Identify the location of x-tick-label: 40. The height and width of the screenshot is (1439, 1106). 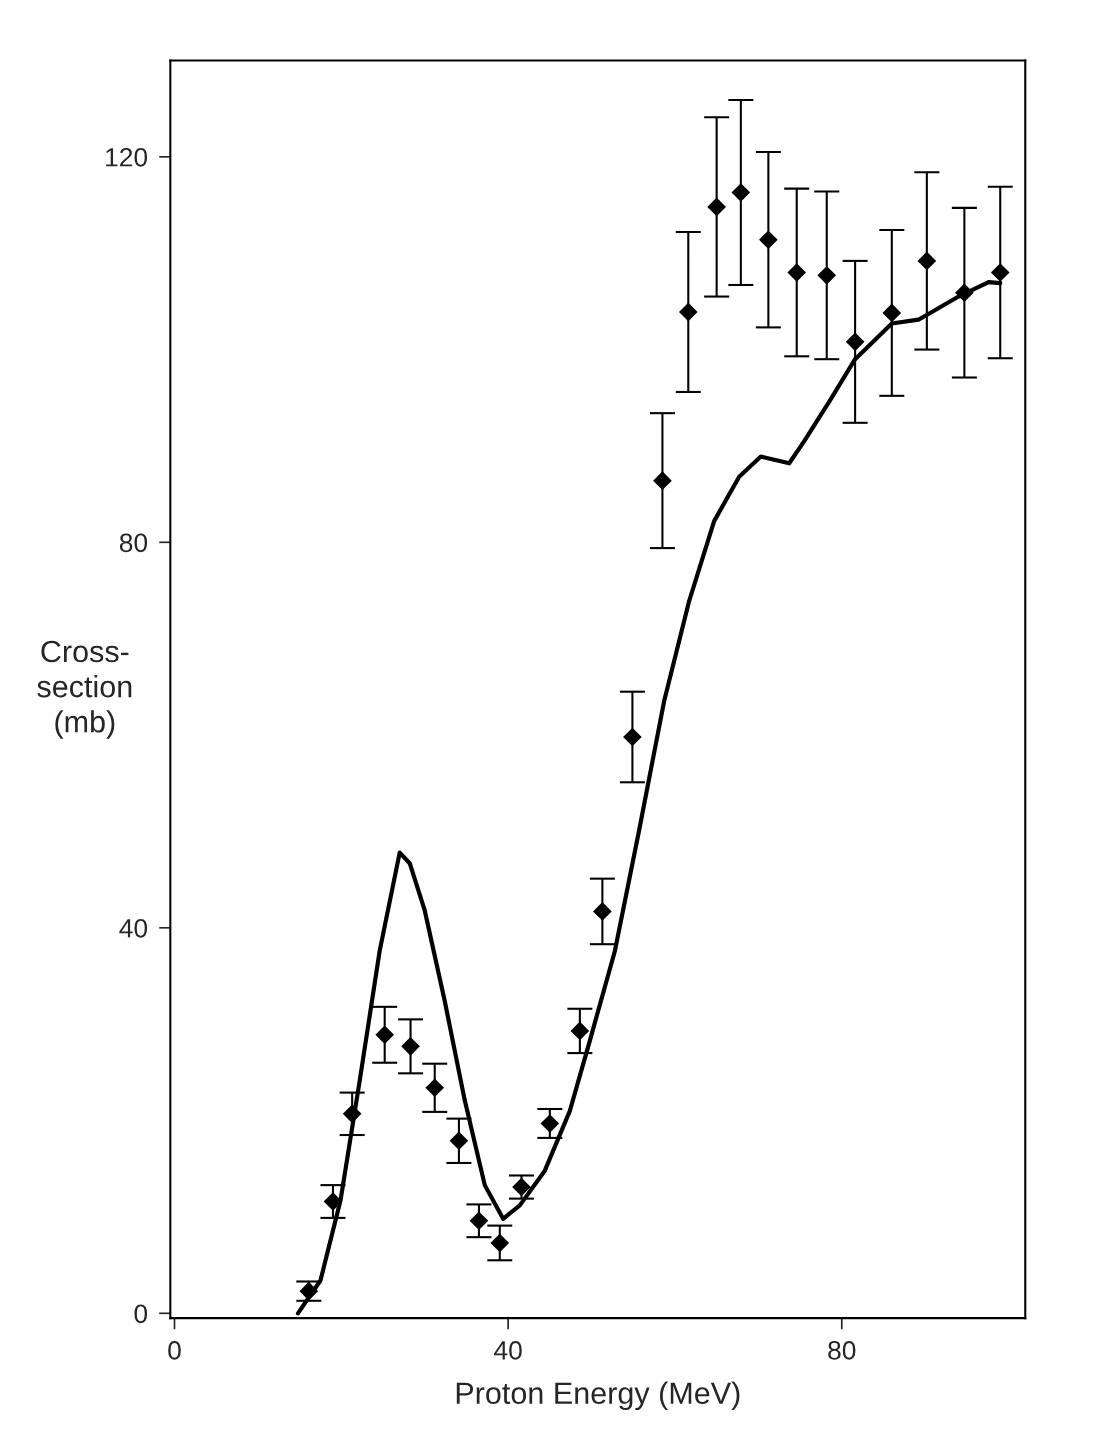
(508, 1350).